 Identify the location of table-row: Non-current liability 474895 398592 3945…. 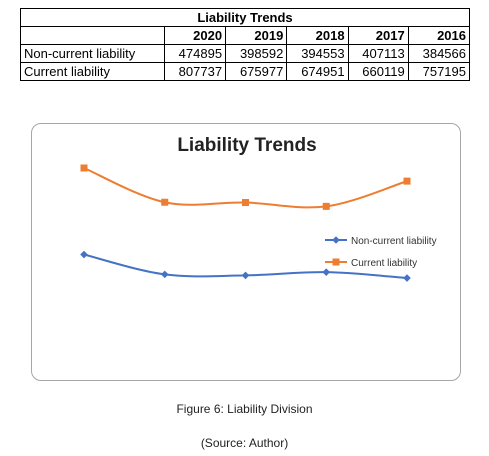
(245, 53).